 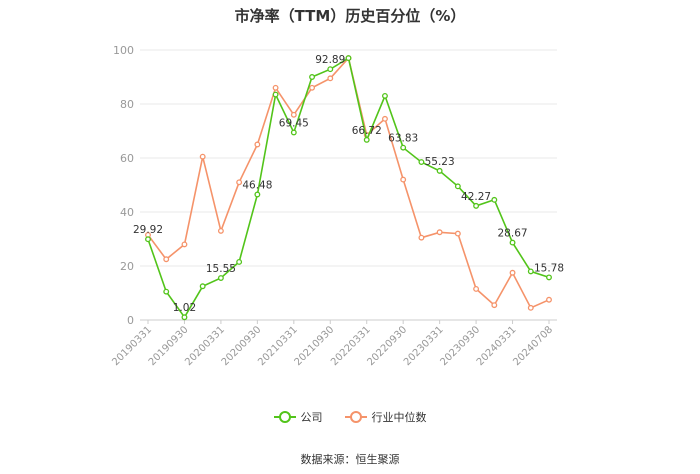 I want to click on data-label: 92.89, so click(x=330, y=60).